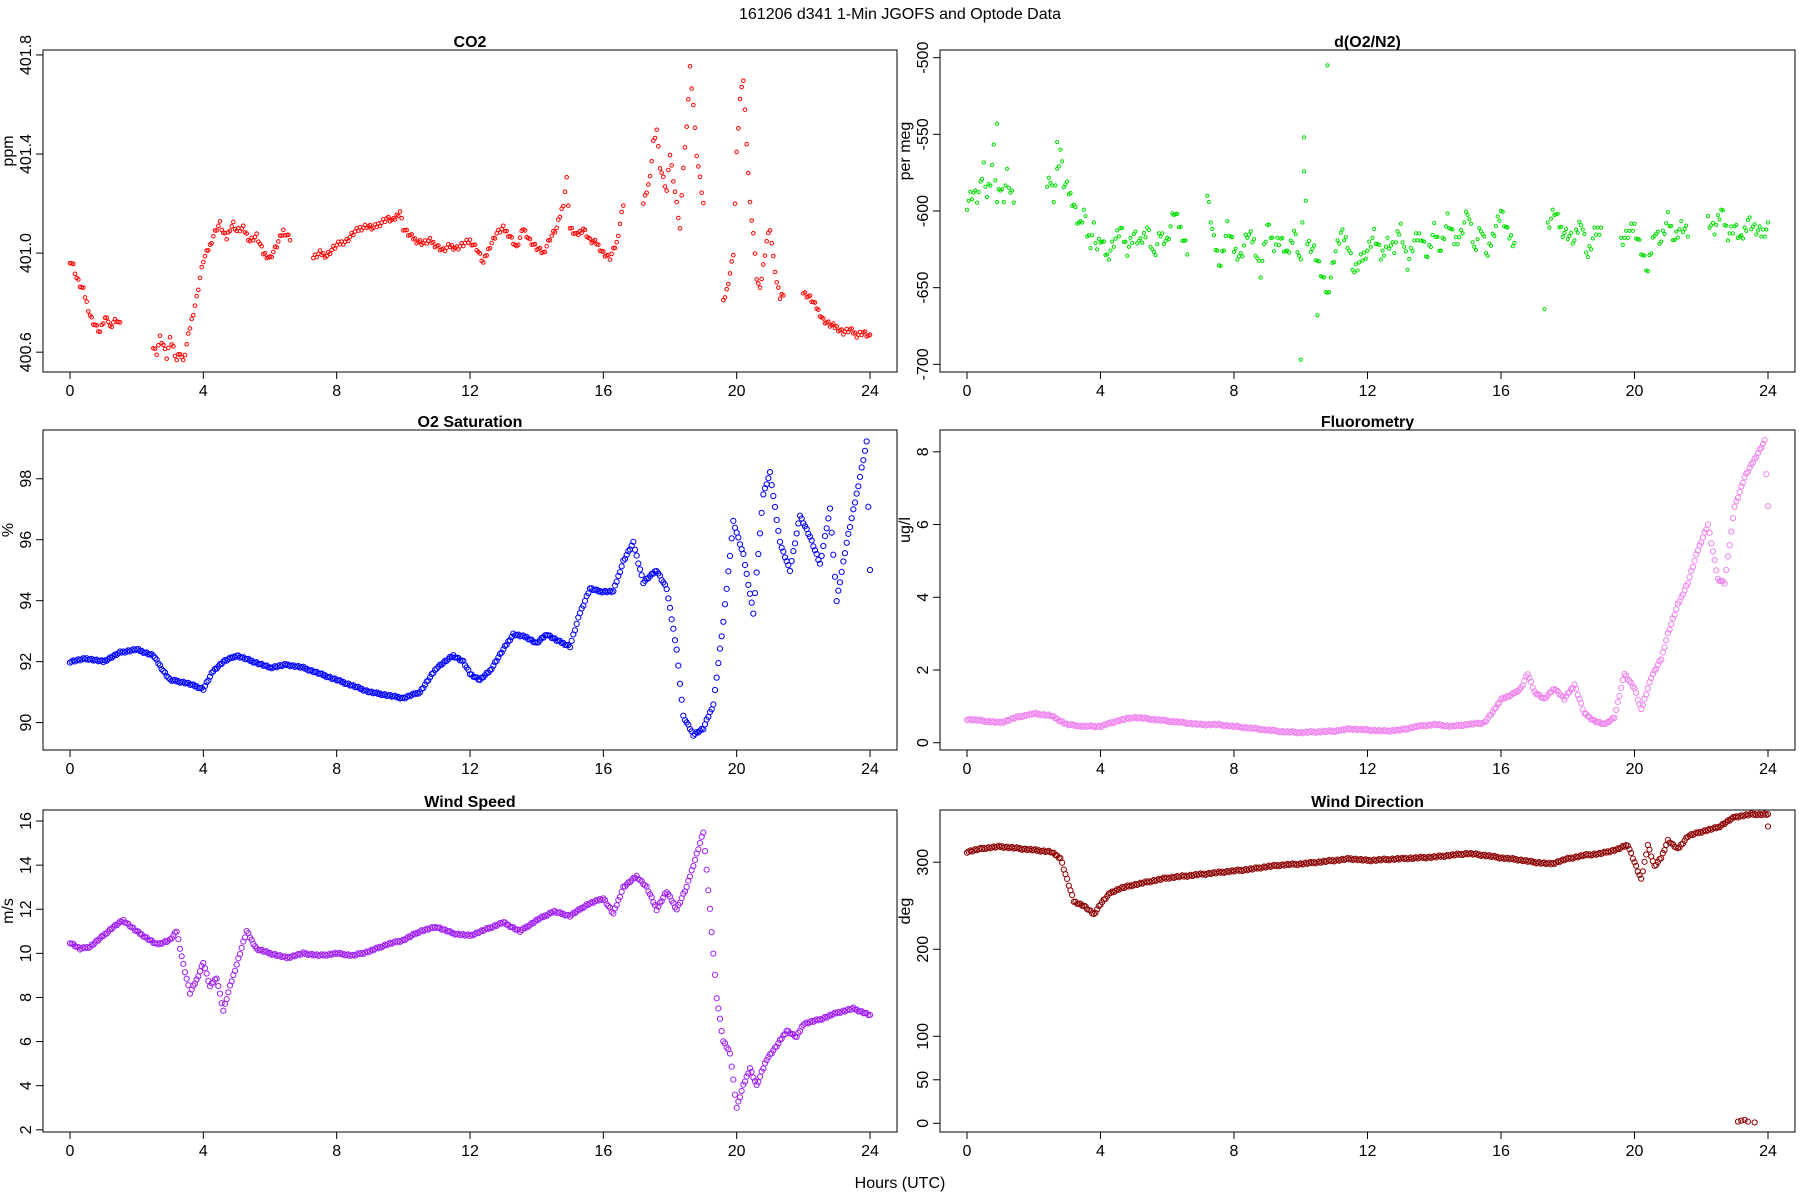 This screenshot has height=1200, width=1800. Describe the element at coordinates (603, 391) in the screenshot. I see `x-tick-label: 16` at that location.